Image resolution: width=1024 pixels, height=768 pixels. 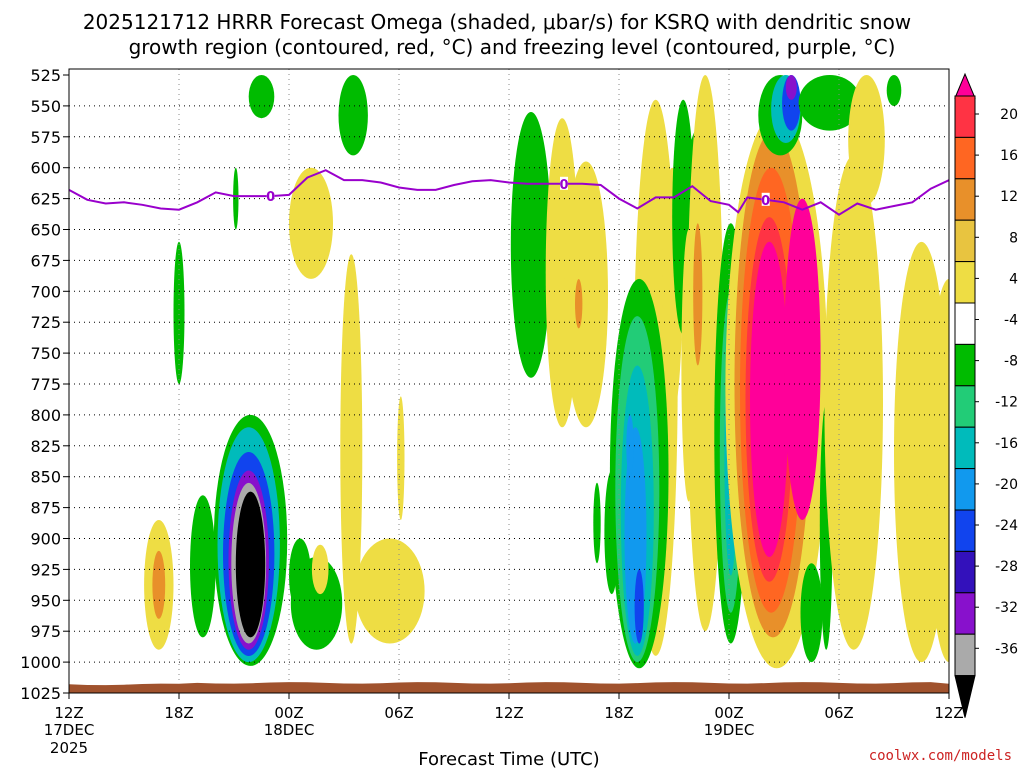 What do you see at coordinates (40, 662) in the screenshot?
I see `y-tick-label: 1000` at bounding box center [40, 662].